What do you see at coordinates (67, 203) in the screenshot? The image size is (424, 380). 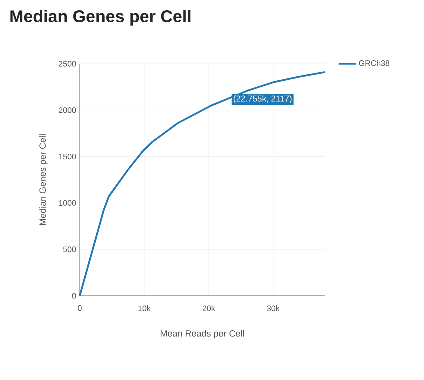 I see `y-tick-label: 1000` at bounding box center [67, 203].